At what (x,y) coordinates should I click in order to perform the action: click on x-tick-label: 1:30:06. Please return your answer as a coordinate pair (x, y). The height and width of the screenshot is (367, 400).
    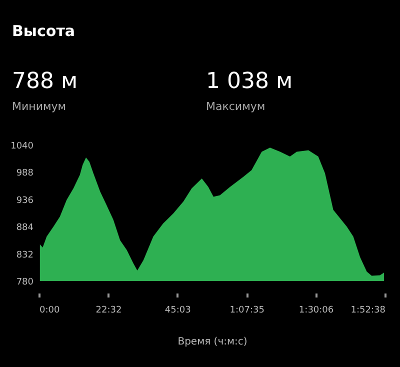
    Looking at the image, I should click on (316, 311).